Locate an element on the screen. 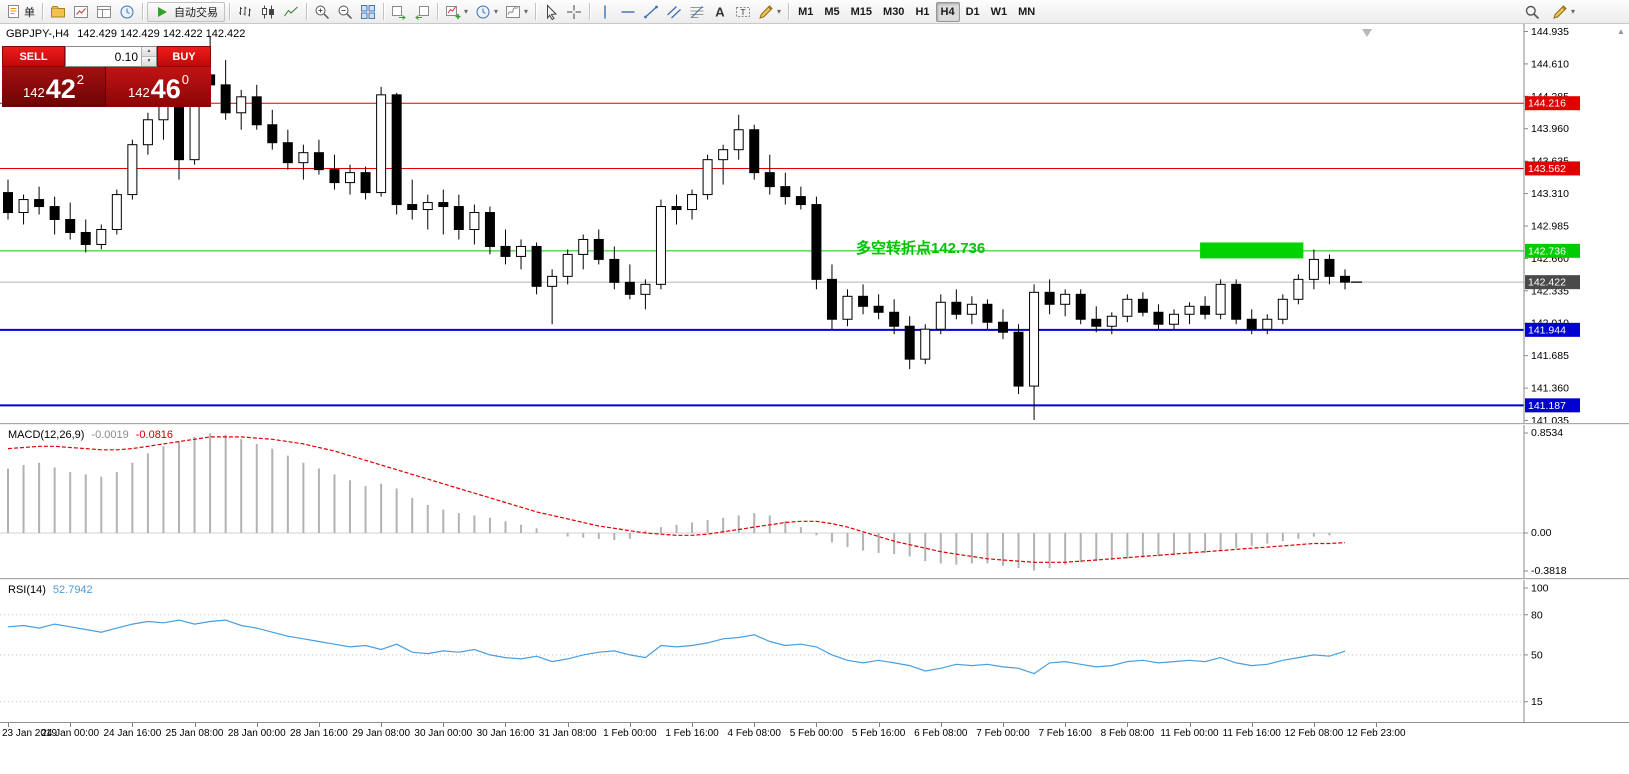 This screenshot has width=1629, height=774. arrows-button: ▾ is located at coordinates (769, 12).